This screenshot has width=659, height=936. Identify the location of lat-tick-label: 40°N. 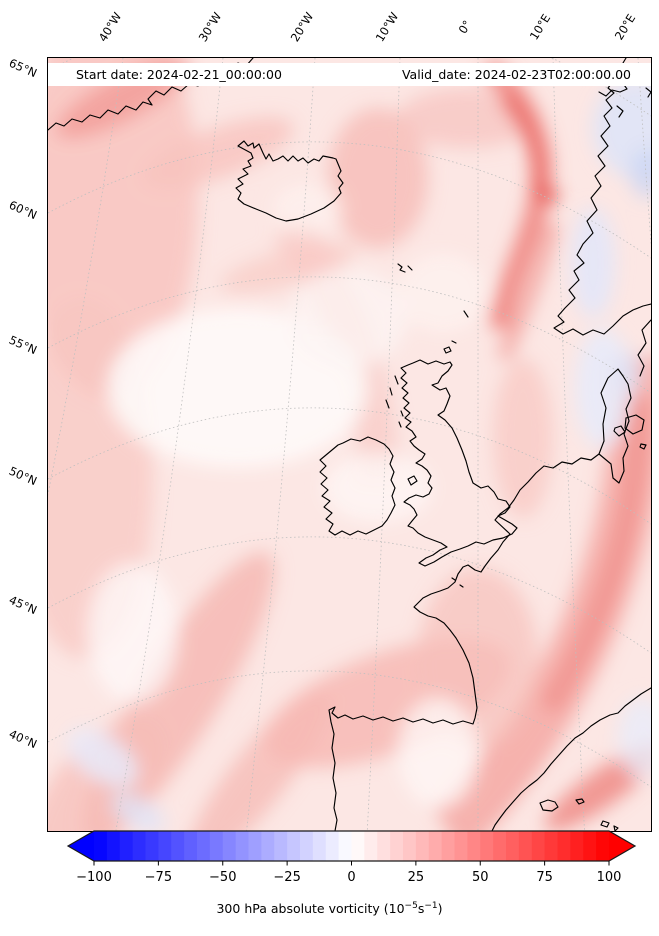
(23, 739).